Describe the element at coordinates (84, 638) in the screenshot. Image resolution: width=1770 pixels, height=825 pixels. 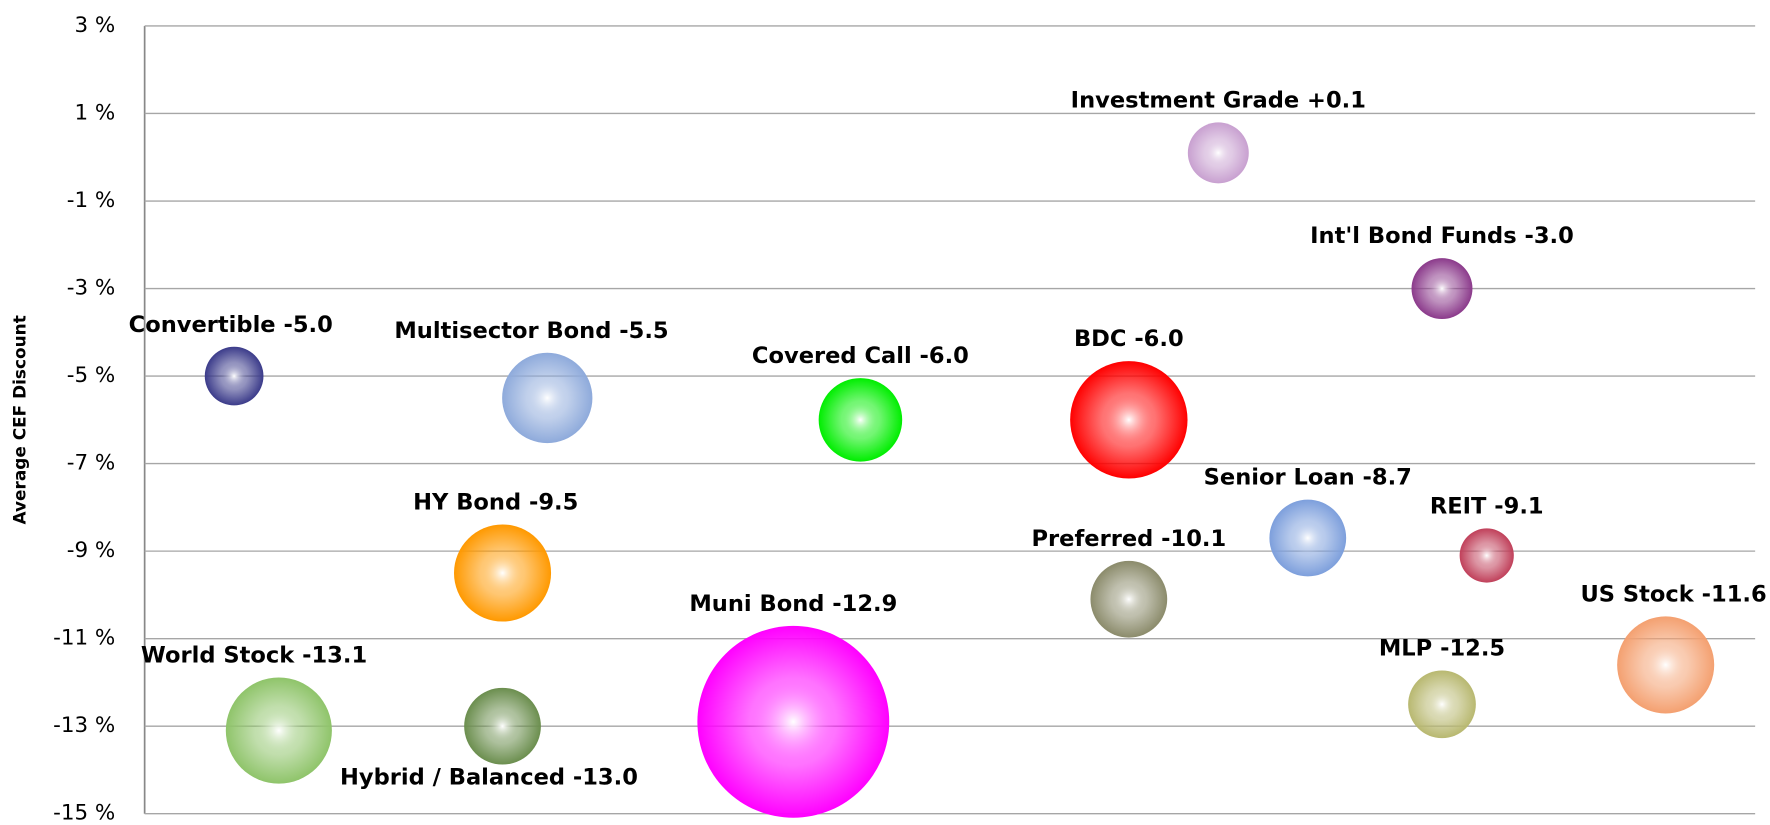
I see `y-tick-label: -11 %` at that location.